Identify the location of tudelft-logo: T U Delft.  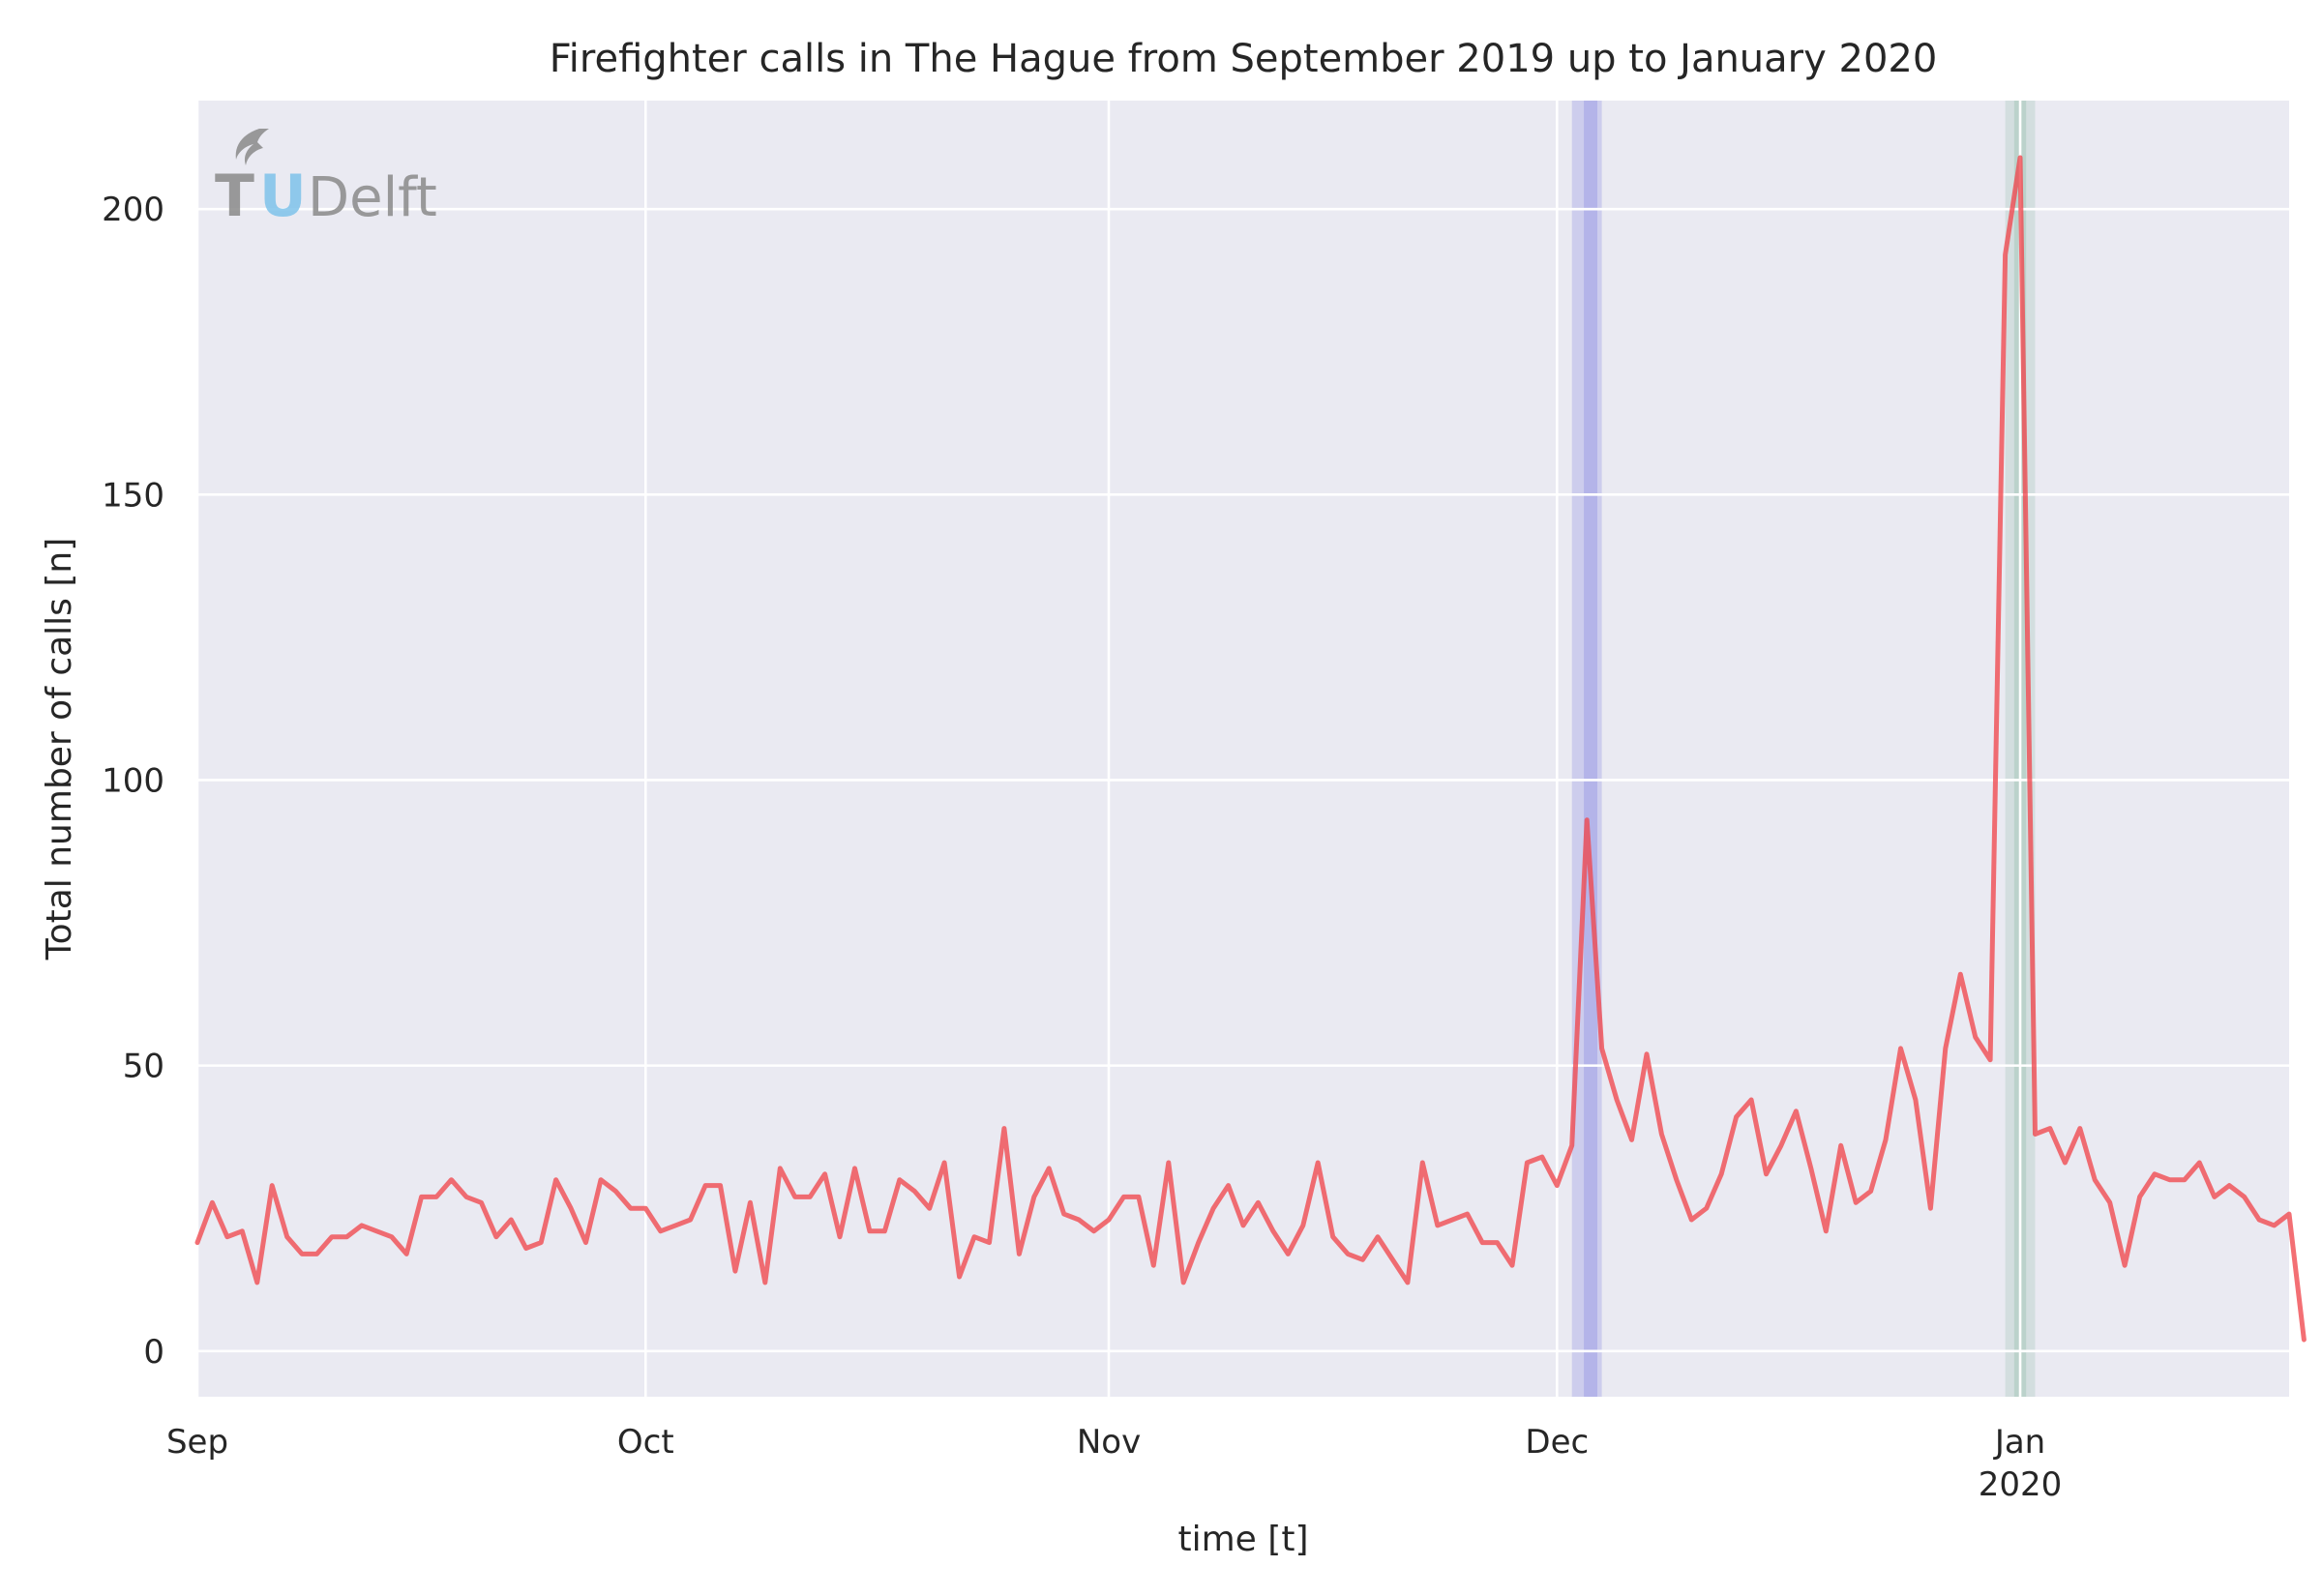
(326, 179).